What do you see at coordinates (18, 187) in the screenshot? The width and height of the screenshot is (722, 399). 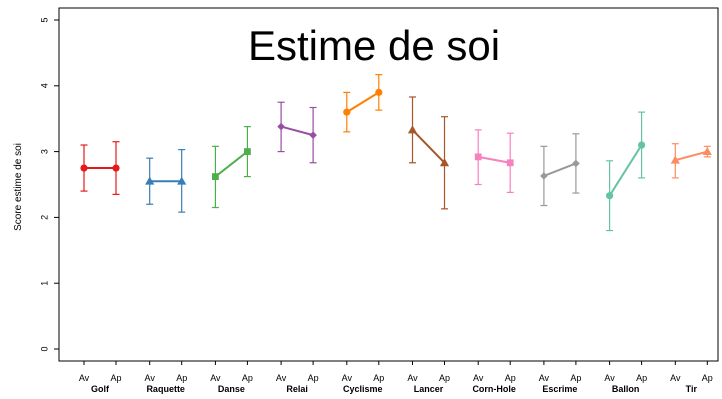 I see `y-axis-label: Score estime de soi` at bounding box center [18, 187].